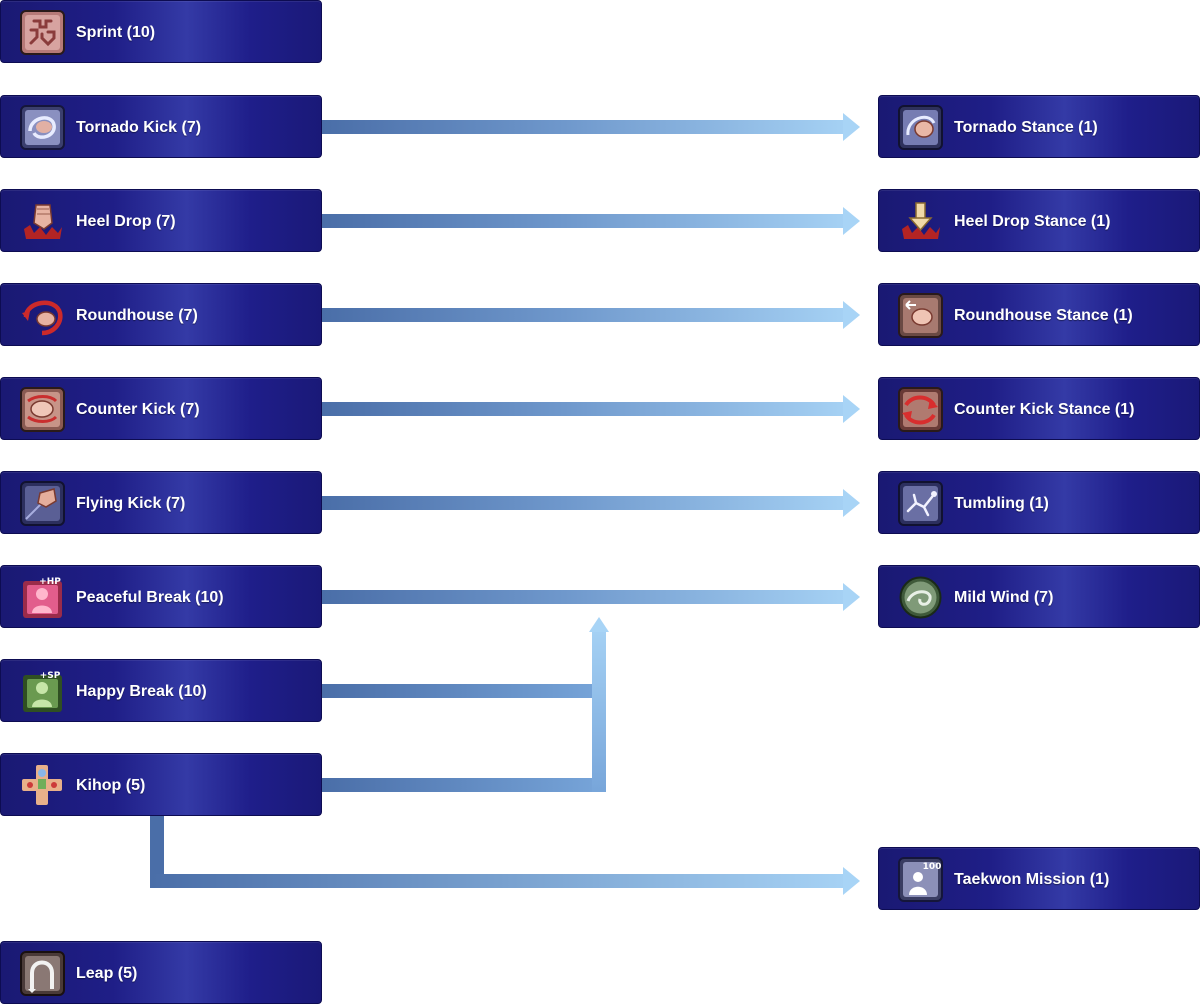 This screenshot has height=1005, width=1200. Describe the element at coordinates (42, 503) in the screenshot. I see `flying-kick-icon` at that location.